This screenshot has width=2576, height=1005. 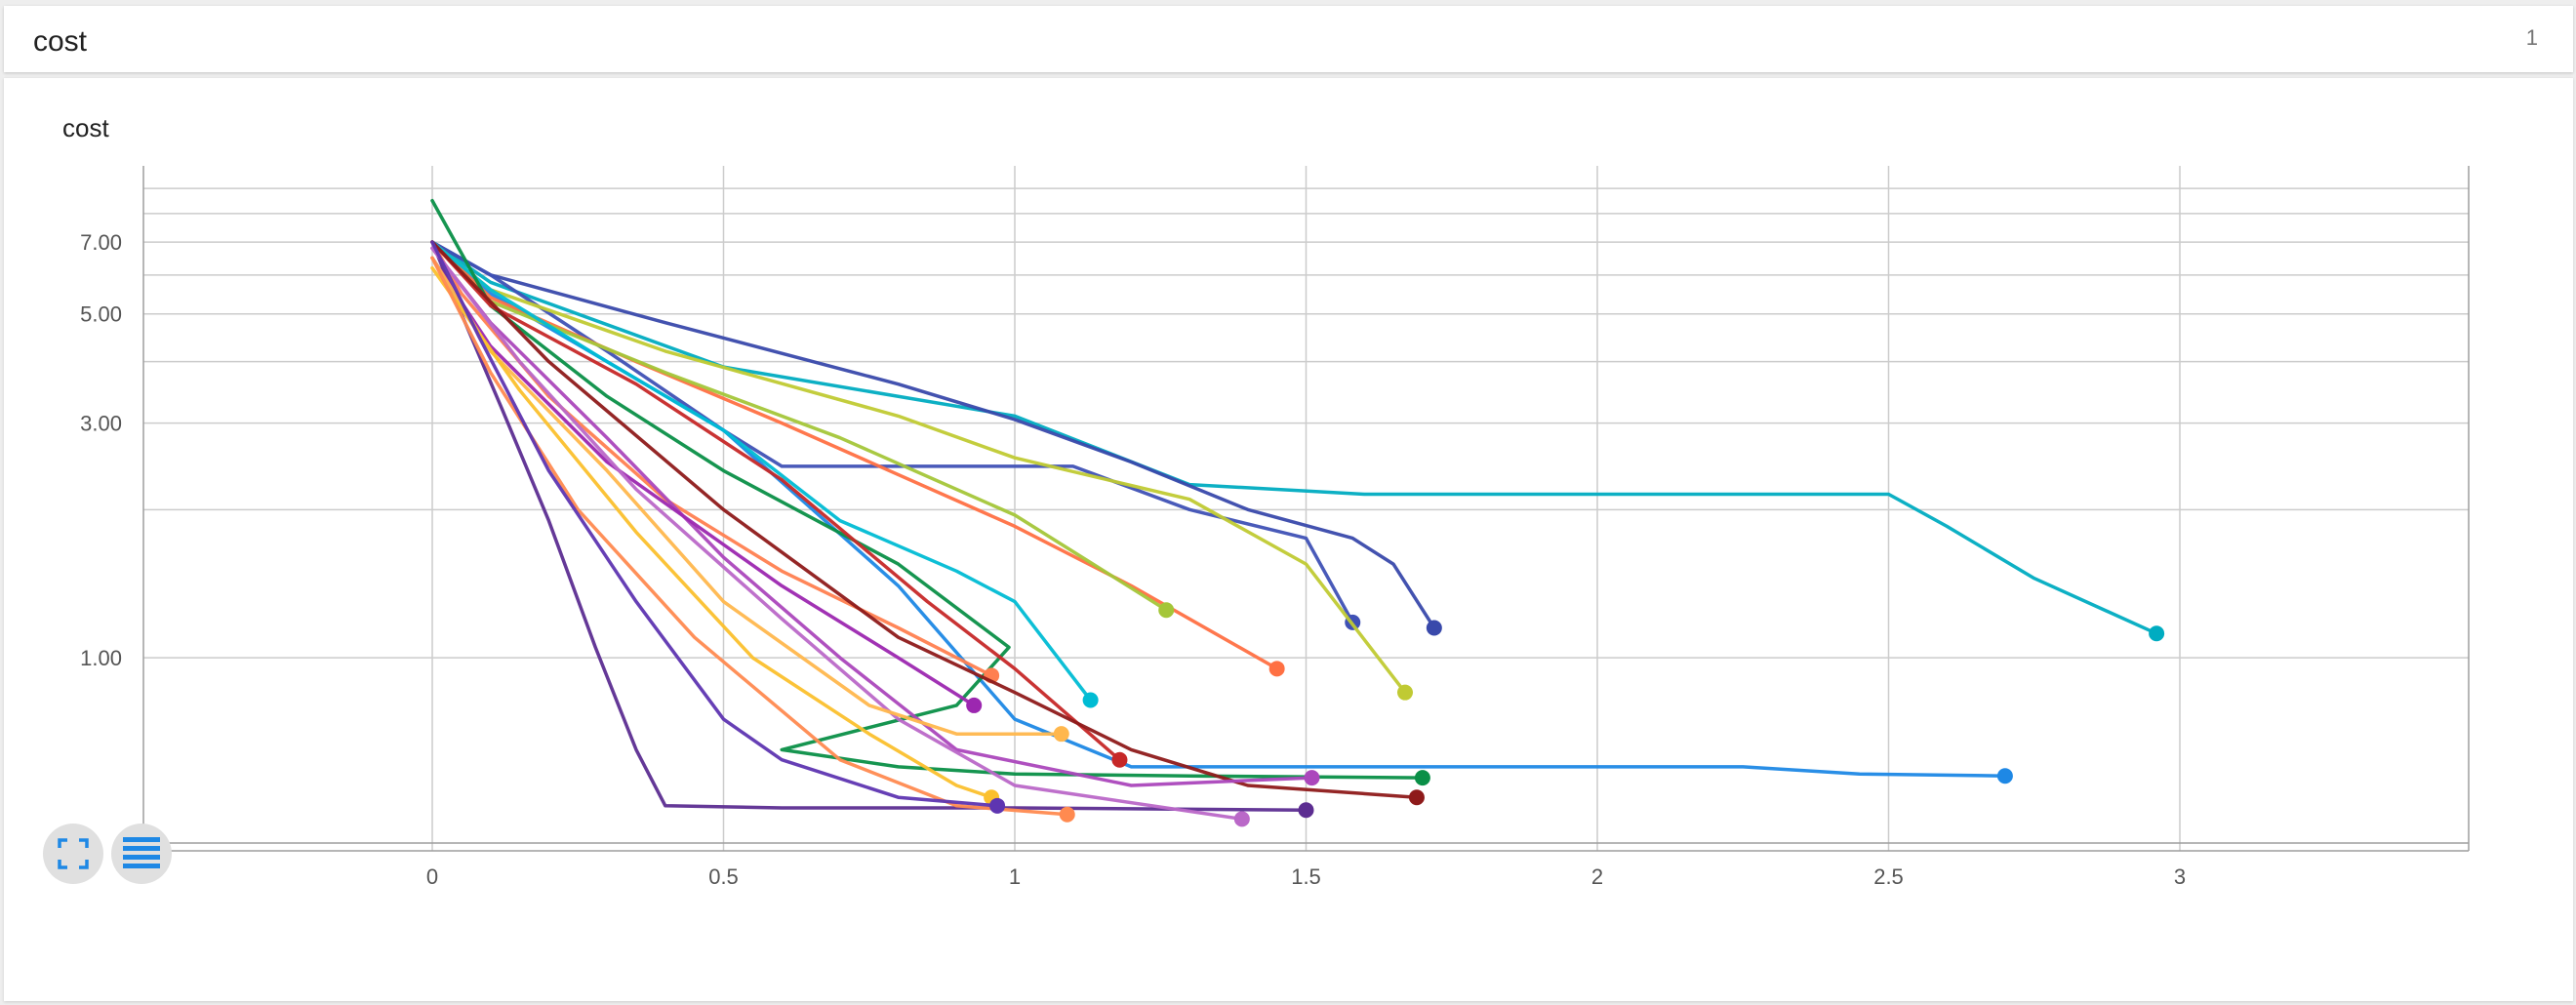 I want to click on card-title: cost, so click(x=60, y=41).